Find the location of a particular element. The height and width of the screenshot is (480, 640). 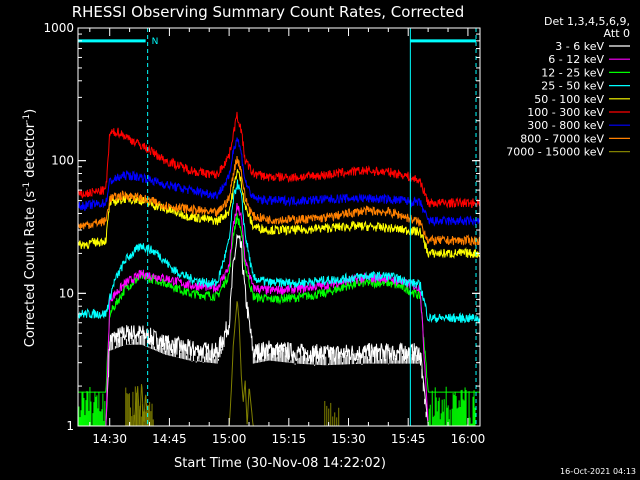

y-label-part2: detector is located at coordinates (30, 152).